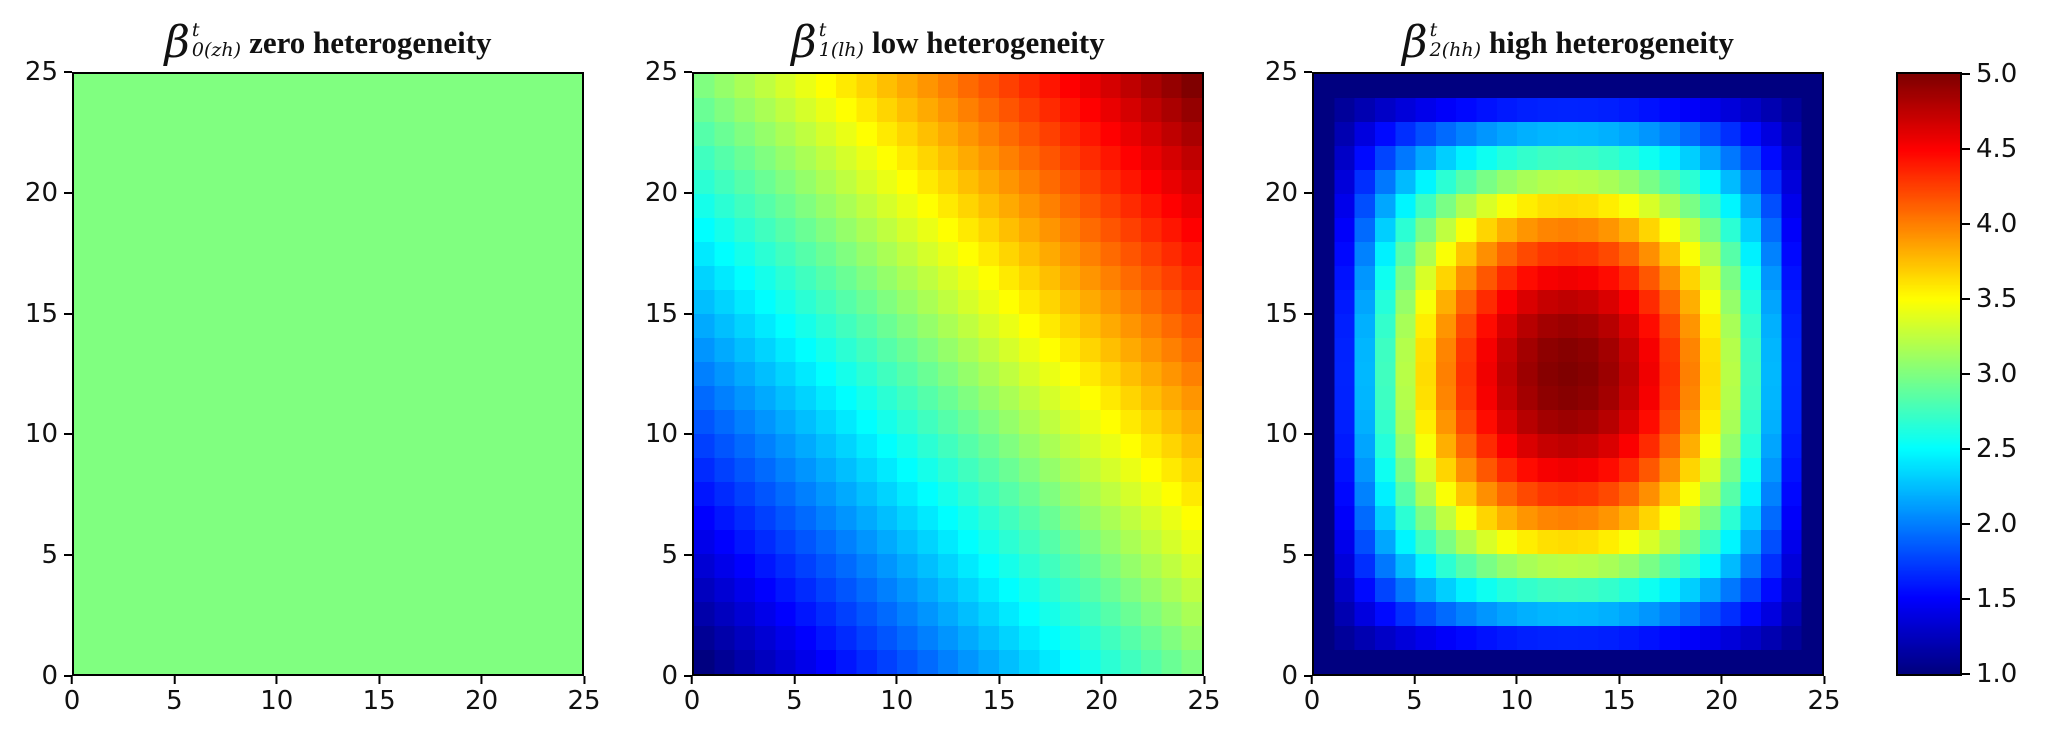 This screenshot has width=2067, height=750. I want to click on colorbar-tick-label: 4.0, so click(1997, 224).